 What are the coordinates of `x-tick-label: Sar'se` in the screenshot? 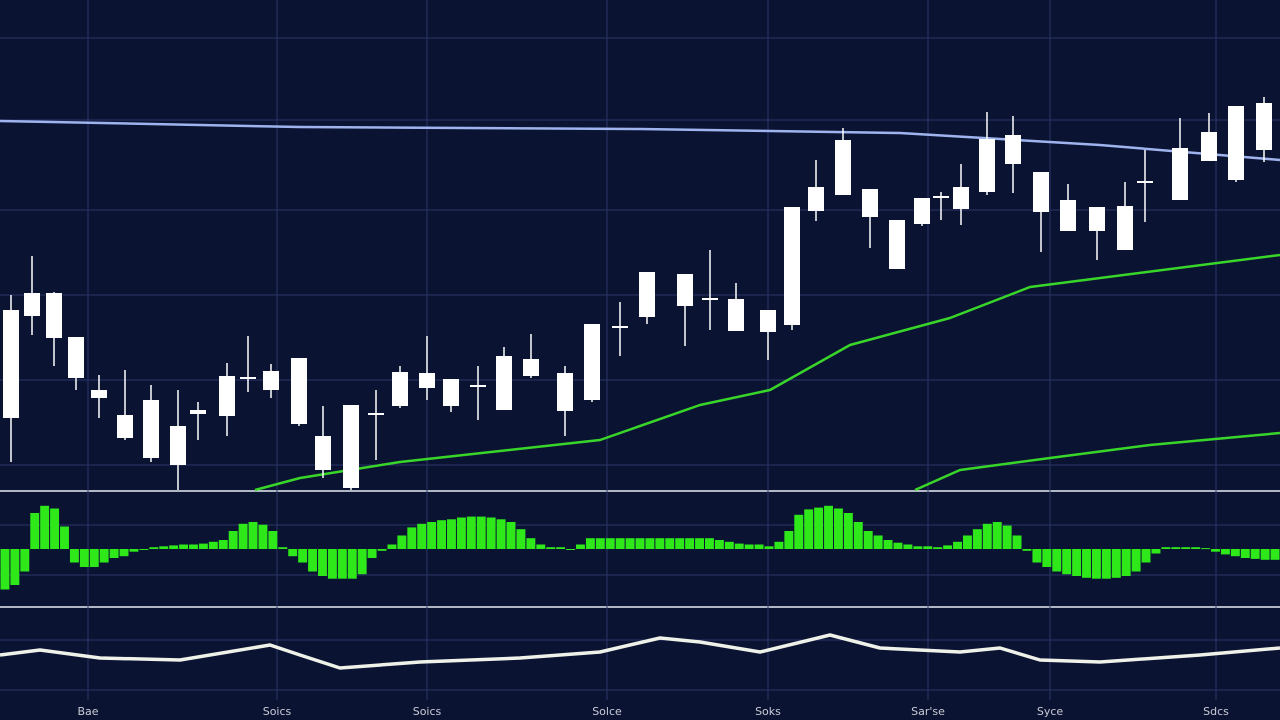 It's located at (928, 711).